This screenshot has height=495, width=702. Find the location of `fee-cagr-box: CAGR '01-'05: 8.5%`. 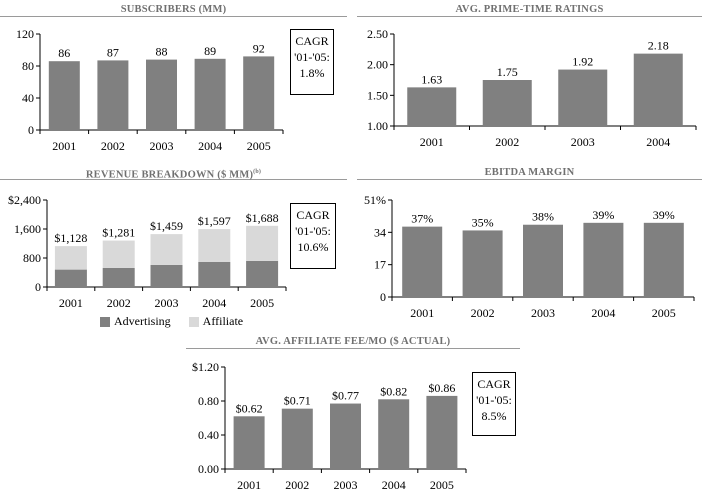

fee-cagr-box: CAGR '01-'05: 8.5% is located at coordinates (494, 404).